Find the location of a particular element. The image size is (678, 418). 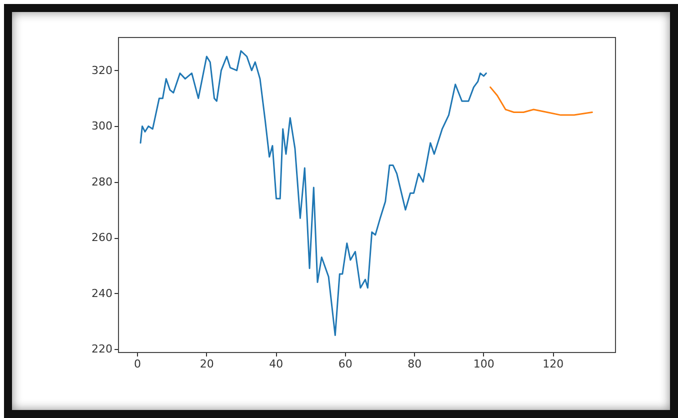

x-tick-label: 0 is located at coordinates (138, 364).